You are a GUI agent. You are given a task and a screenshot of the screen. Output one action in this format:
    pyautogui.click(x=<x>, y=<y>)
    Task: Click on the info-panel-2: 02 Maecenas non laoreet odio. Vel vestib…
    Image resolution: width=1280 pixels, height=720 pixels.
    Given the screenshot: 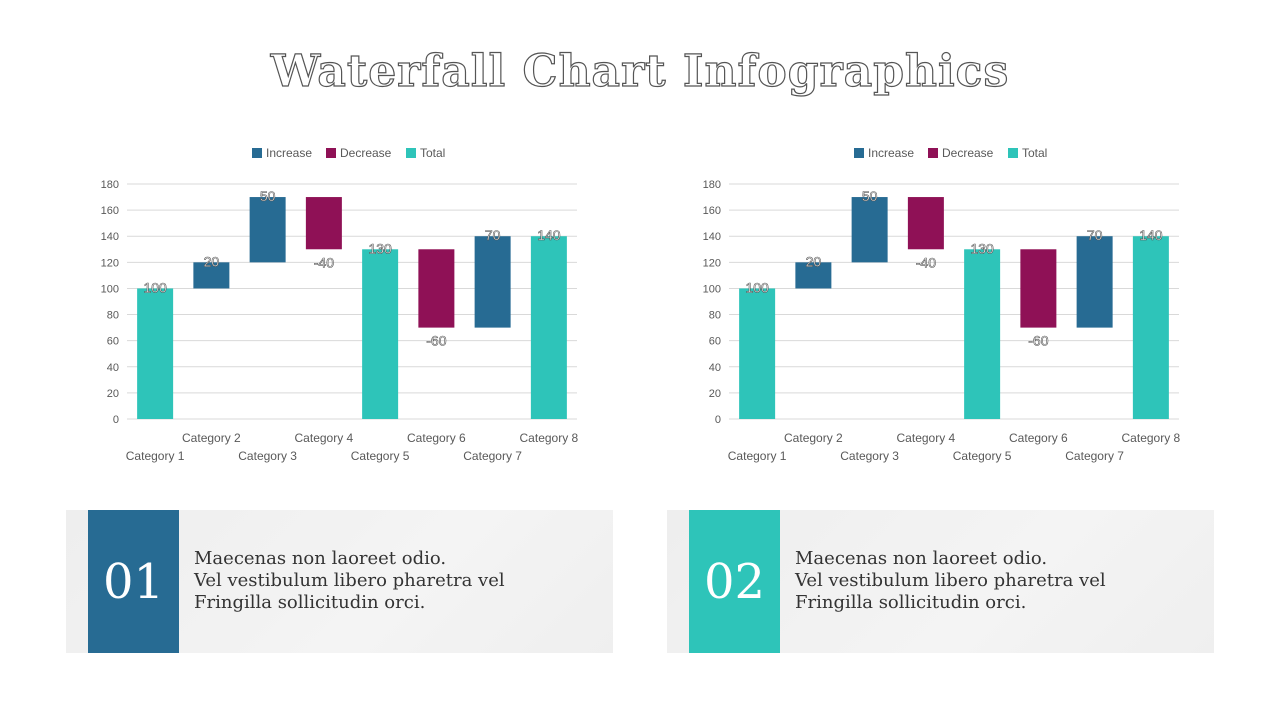 What is the action you would take?
    pyautogui.click(x=940, y=581)
    